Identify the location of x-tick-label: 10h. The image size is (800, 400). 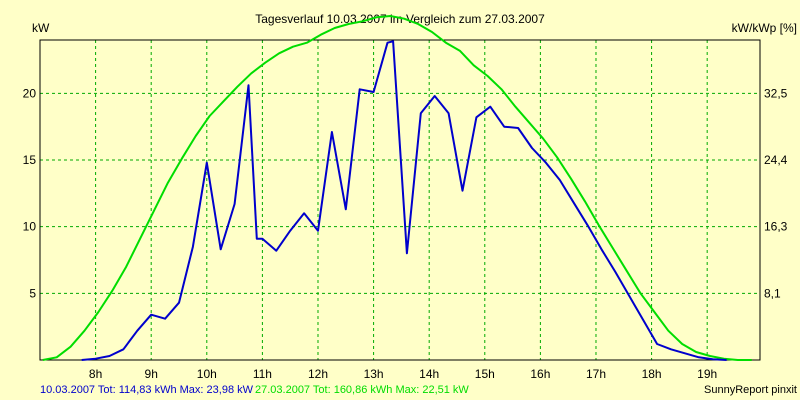
(207, 374).